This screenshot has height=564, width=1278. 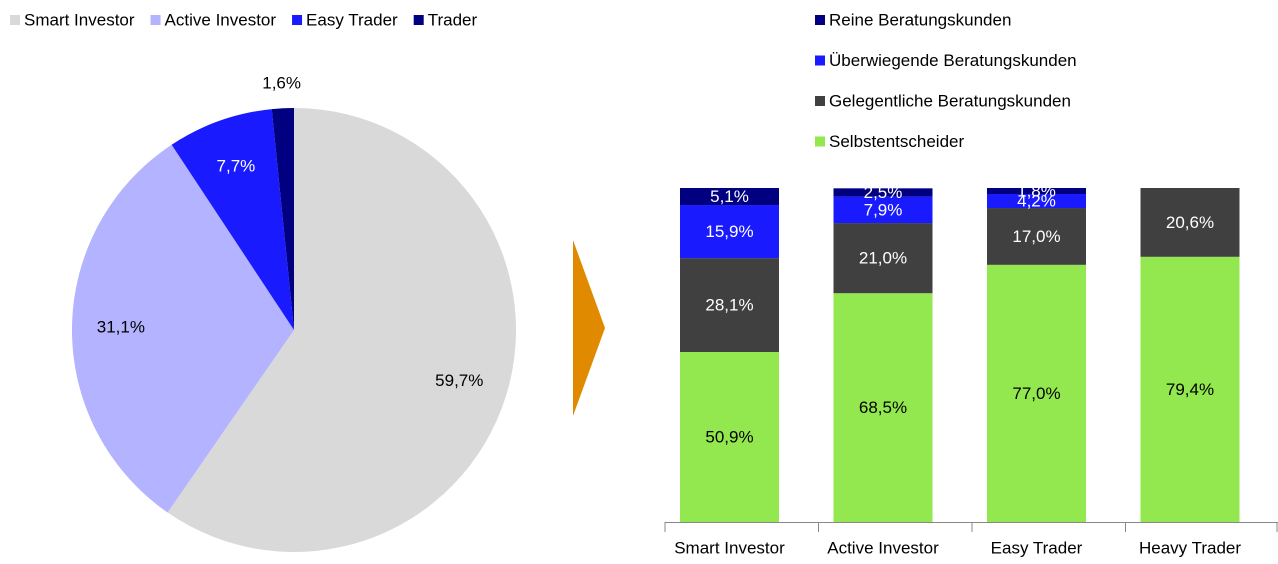 I want to click on legend-label: Reine Beratungskunden, so click(x=920, y=19).